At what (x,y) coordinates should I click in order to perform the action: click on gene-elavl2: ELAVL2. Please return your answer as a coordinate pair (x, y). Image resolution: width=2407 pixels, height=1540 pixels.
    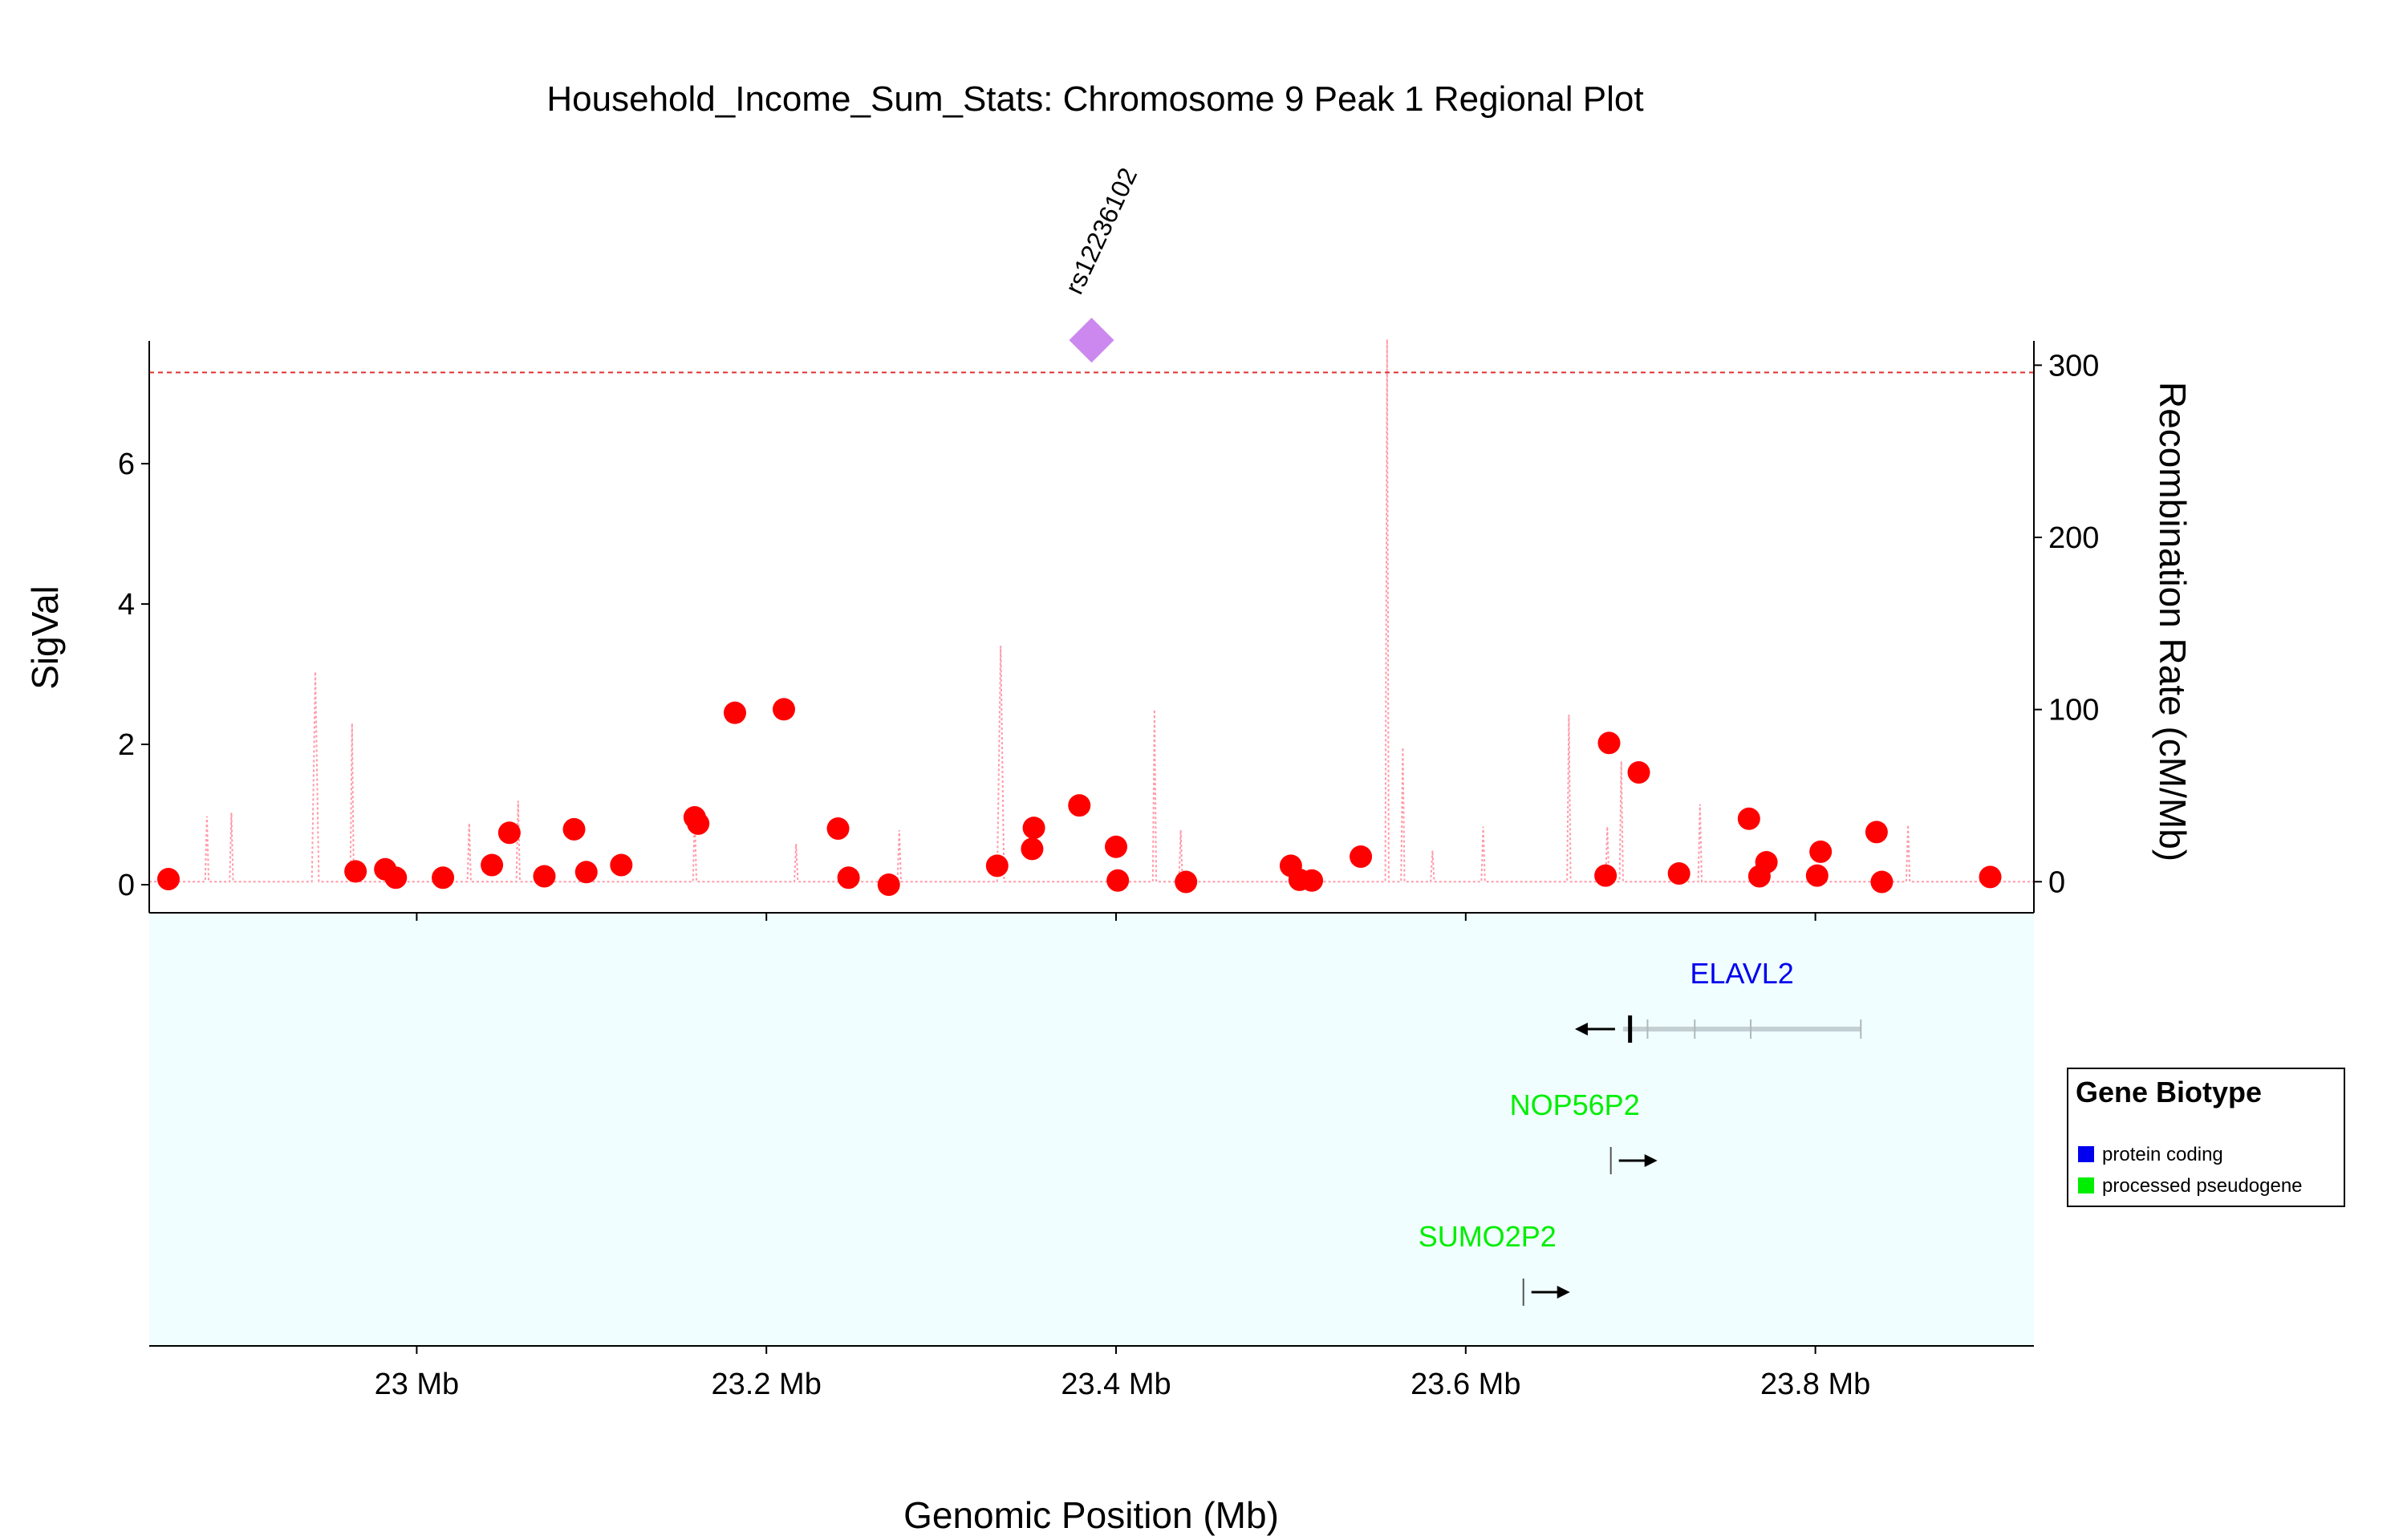
    Looking at the image, I should click on (1718, 1000).